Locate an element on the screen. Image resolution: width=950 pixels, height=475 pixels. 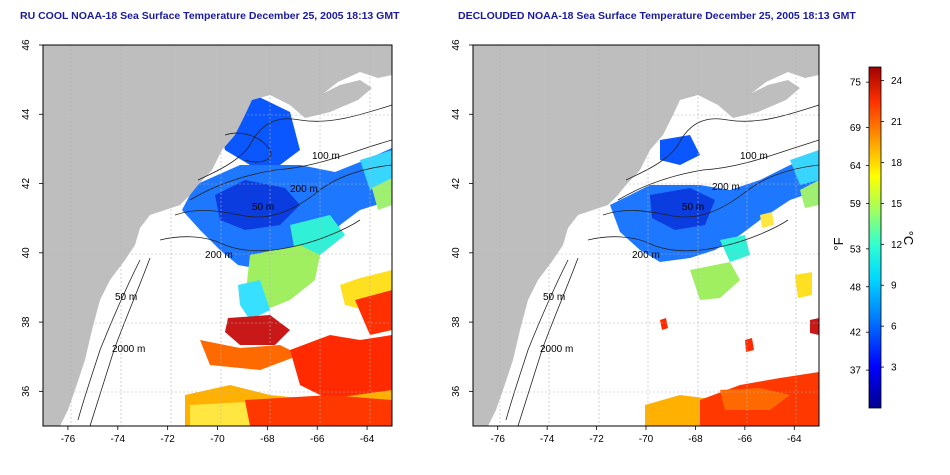
celsius-tick-label: 6 is located at coordinates (894, 327).